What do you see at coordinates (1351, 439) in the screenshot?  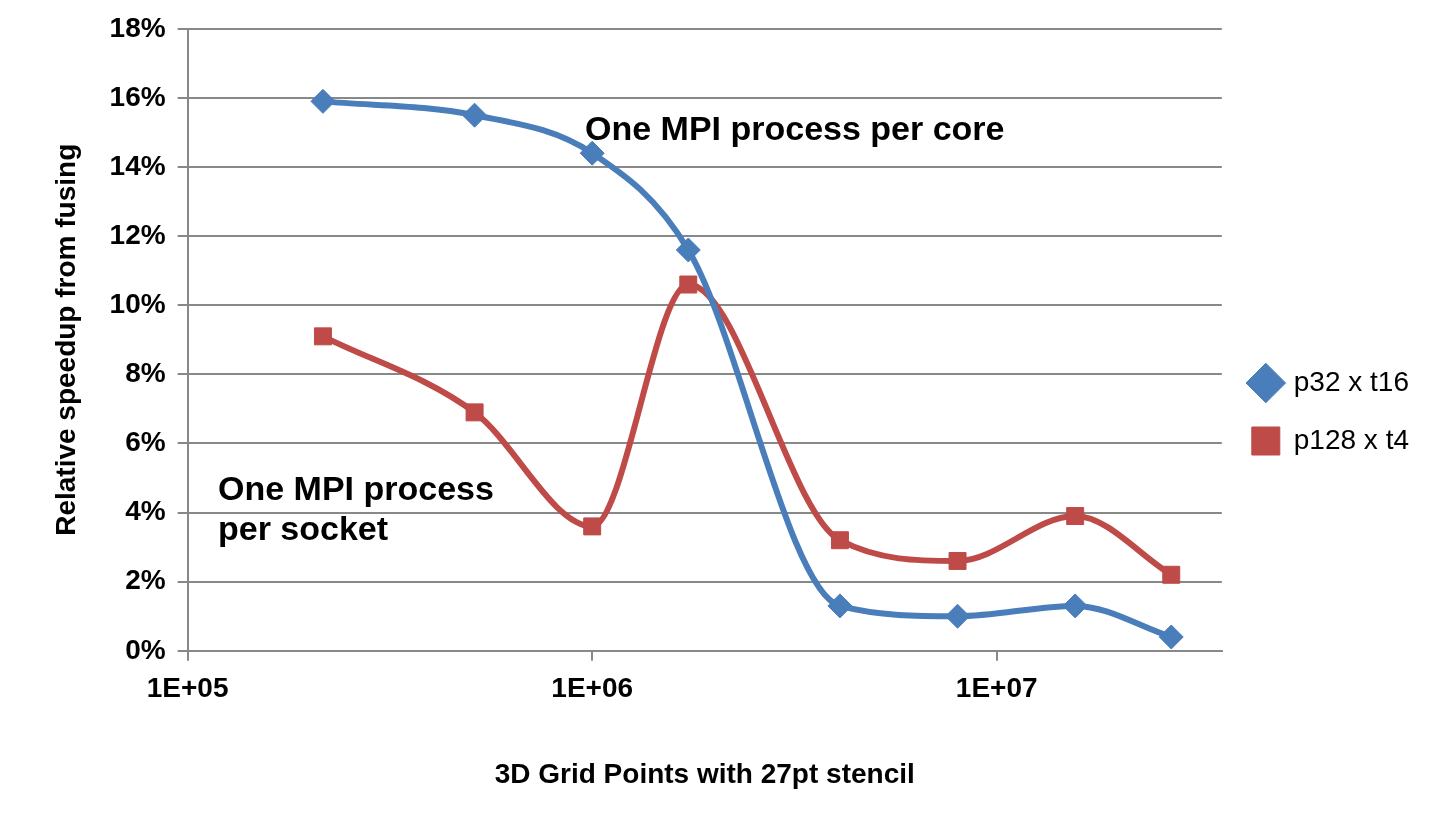 I see `legend-label: p128 x t4` at bounding box center [1351, 439].